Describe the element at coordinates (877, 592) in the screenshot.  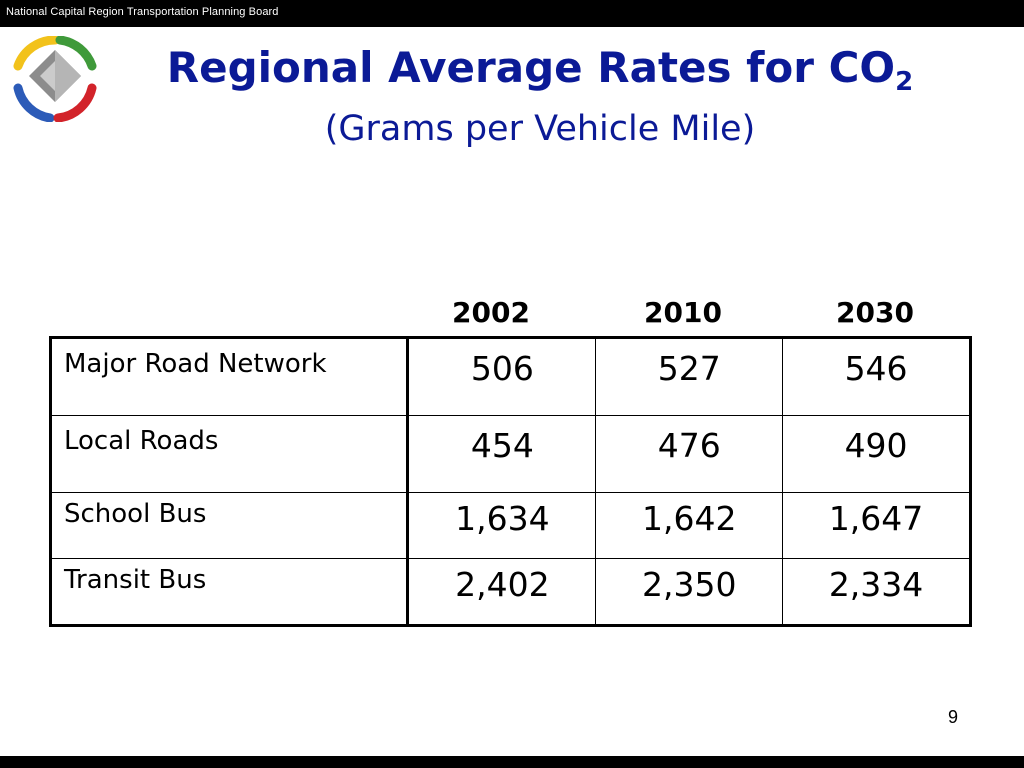
I see `table-cell: 2,334` at that location.